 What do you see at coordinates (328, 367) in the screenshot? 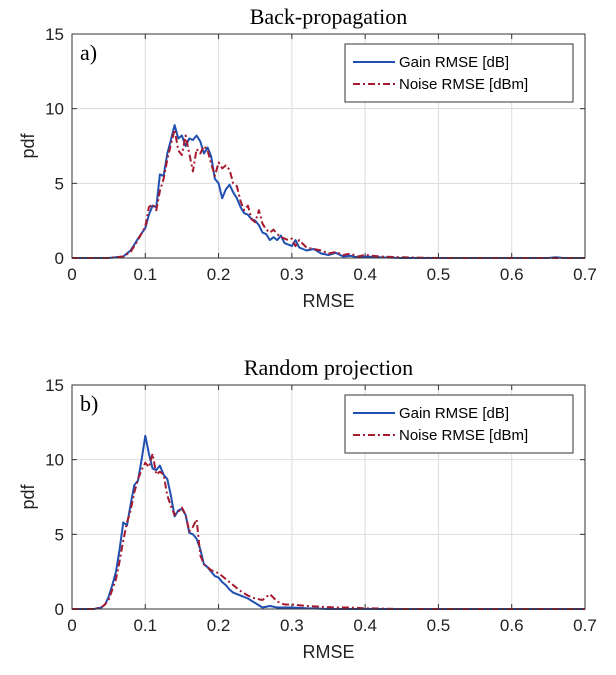
I see `chart-title: Random projection` at bounding box center [328, 367].